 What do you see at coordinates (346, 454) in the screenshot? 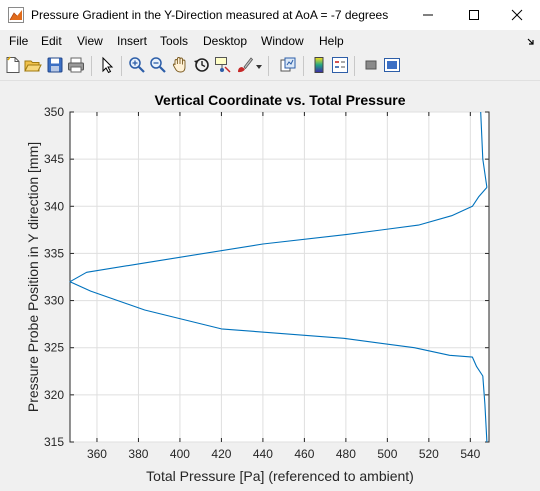
I see `x-tick-label: 480` at bounding box center [346, 454].